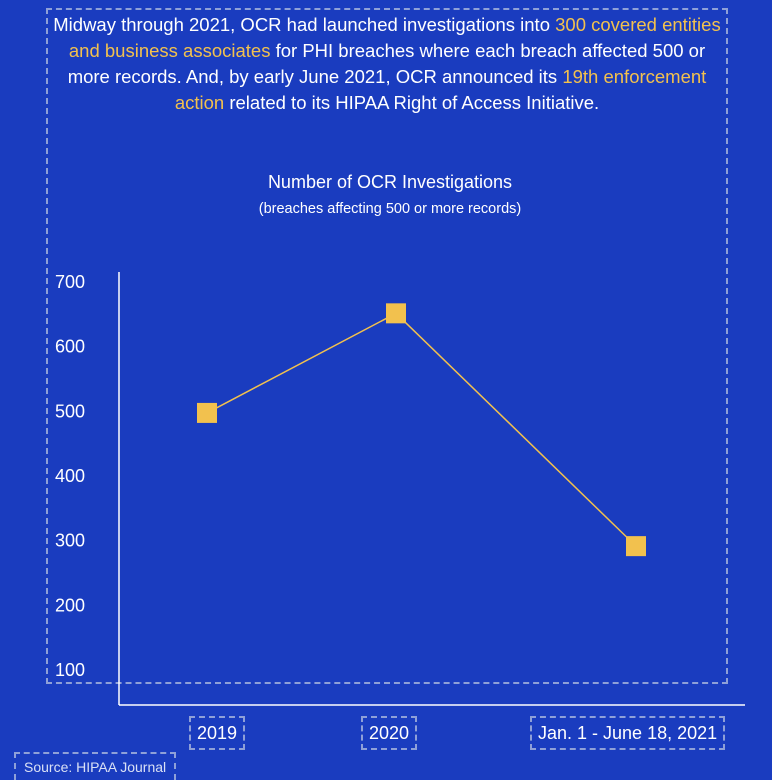 The height and width of the screenshot is (780, 772). I want to click on chart-title: Number of OCR Investigations, so click(390, 182).